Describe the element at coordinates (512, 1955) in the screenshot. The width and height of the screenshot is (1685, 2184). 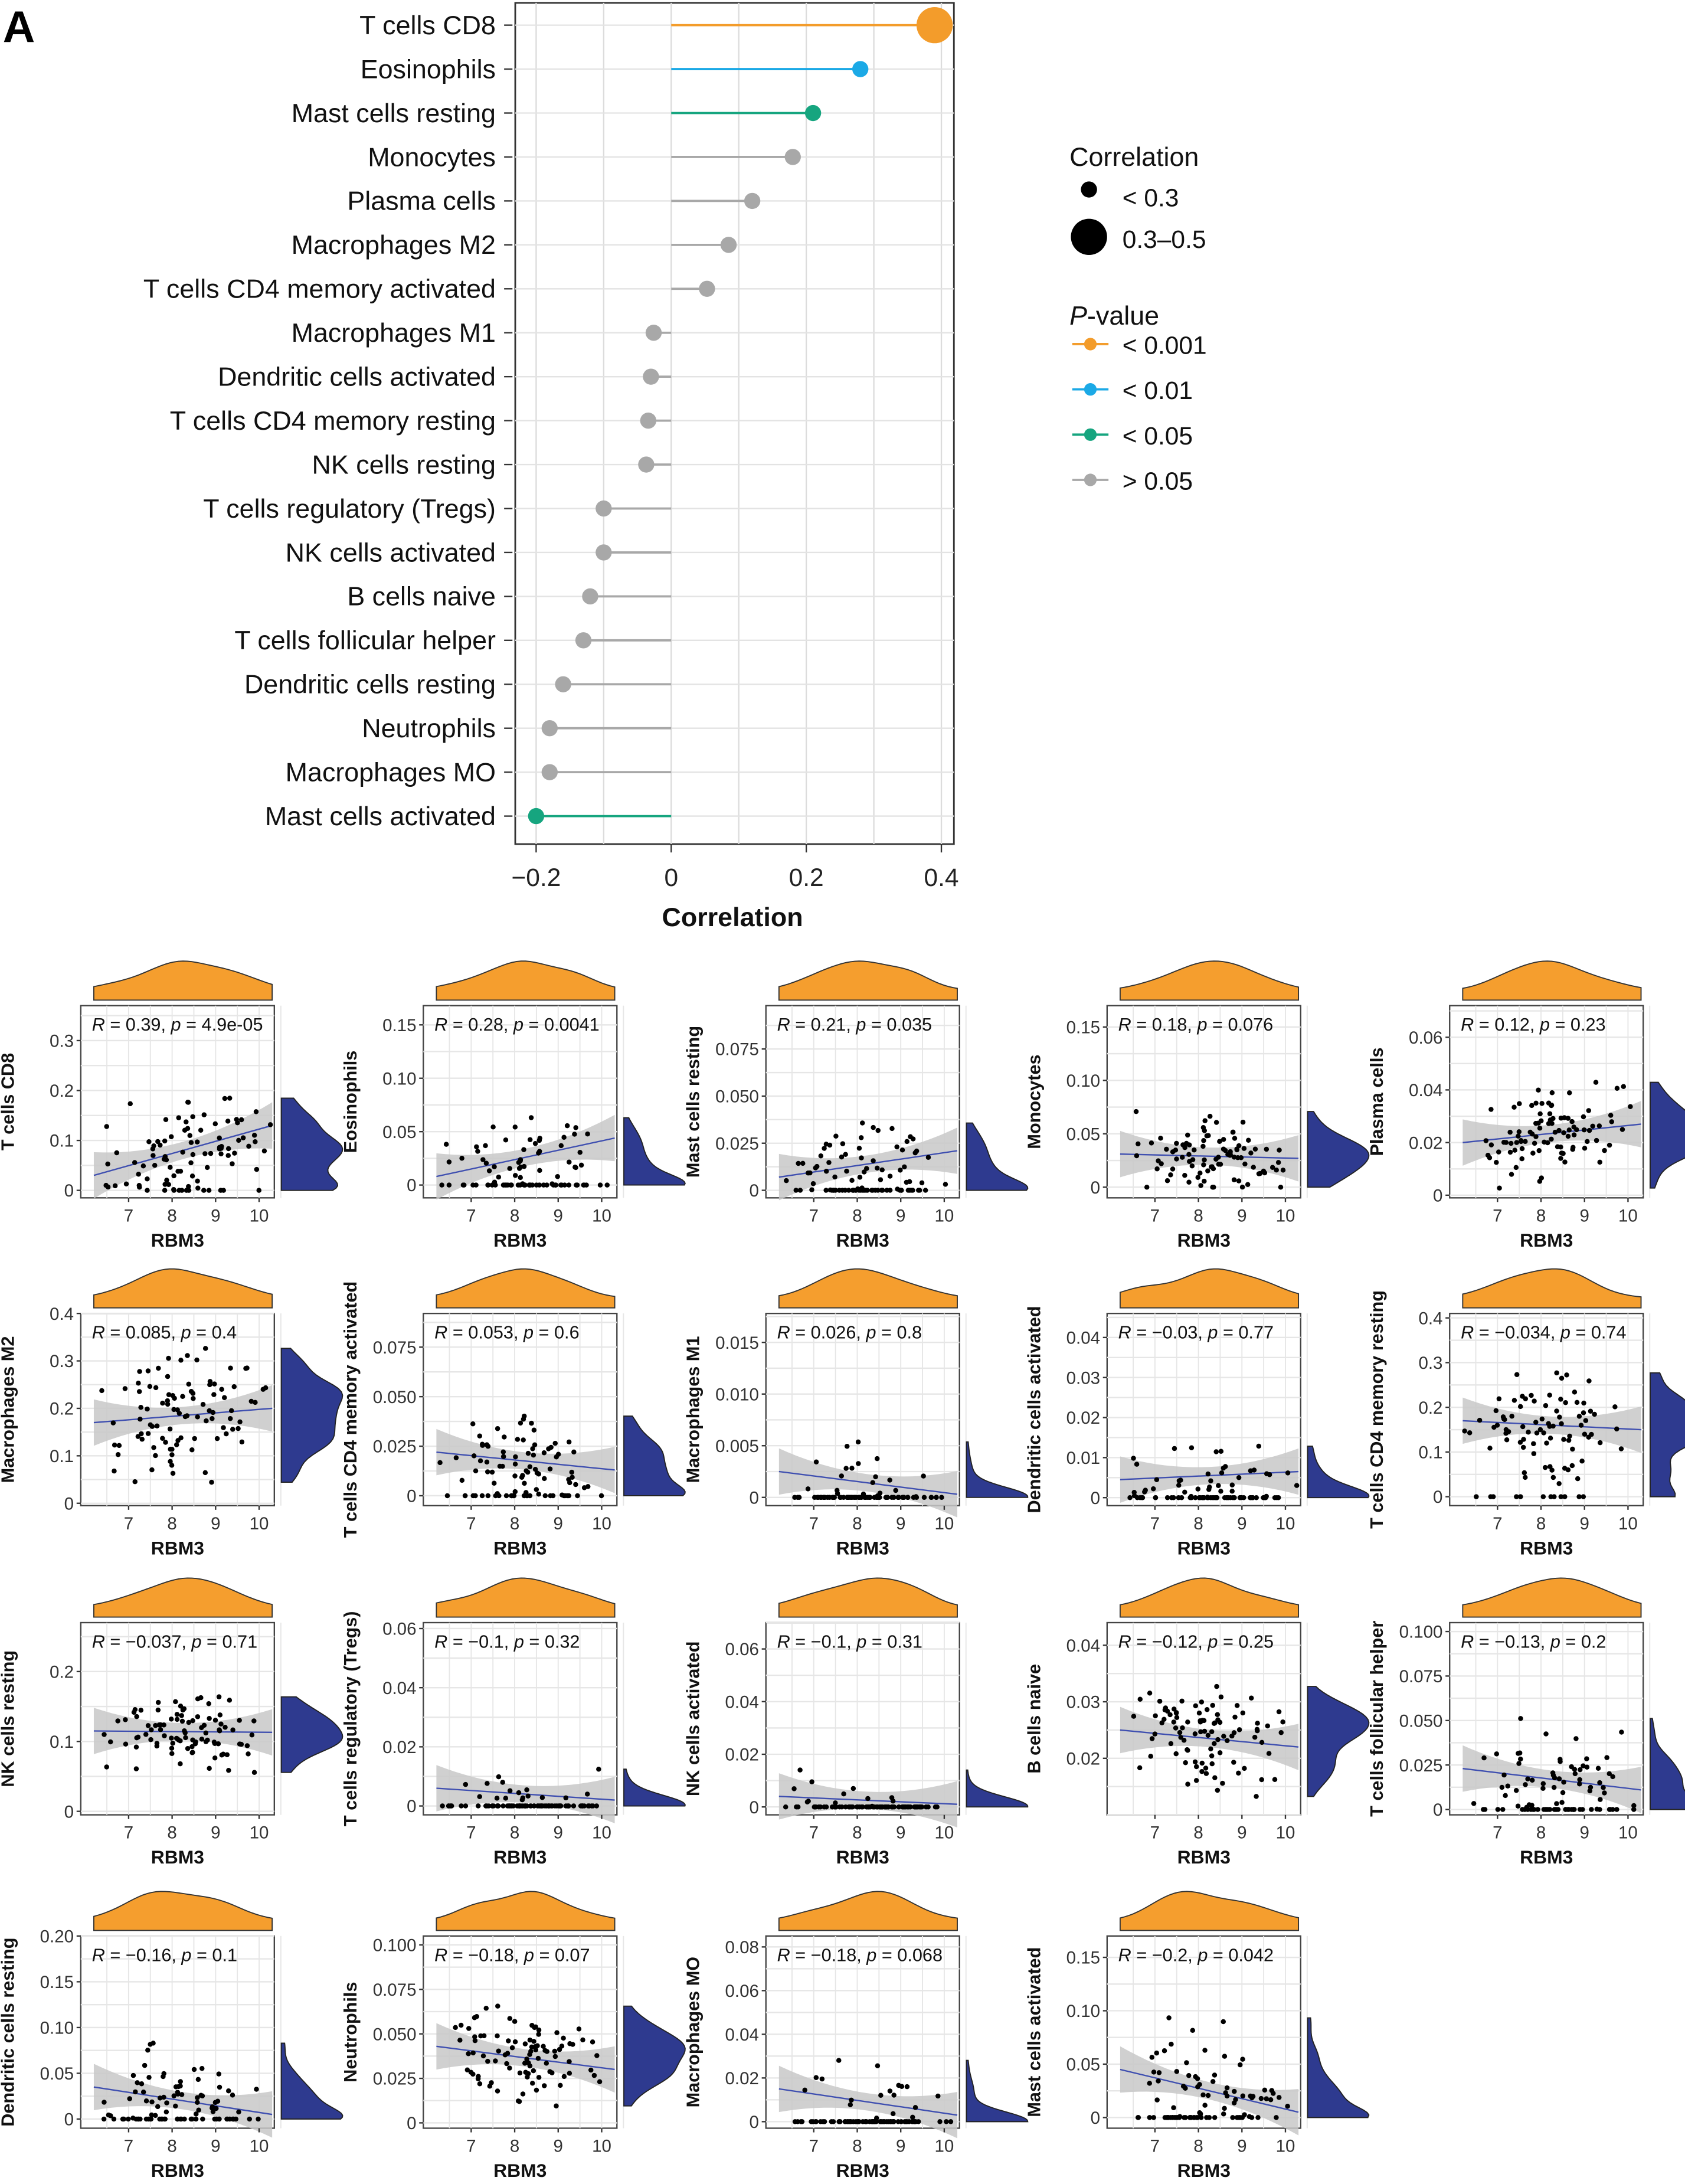
I see `correlation-stats: R = −0.18, p = 0.07` at that location.